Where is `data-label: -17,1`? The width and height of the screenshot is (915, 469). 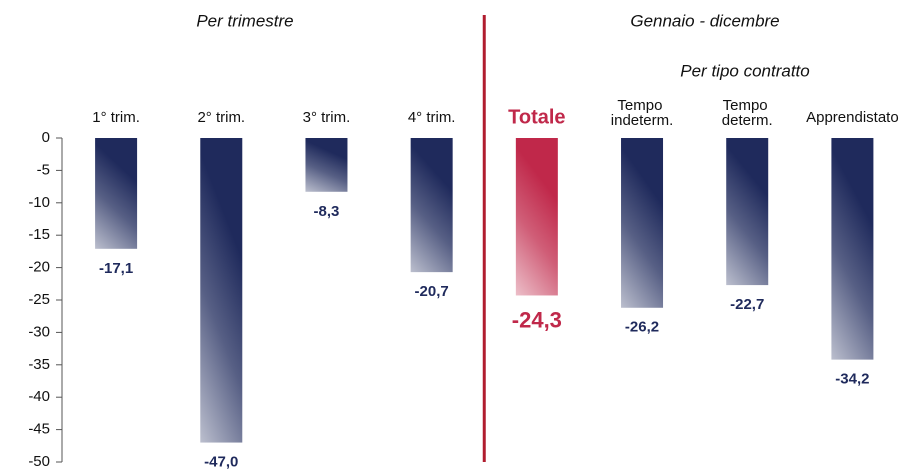 data-label: -17,1 is located at coordinates (116, 268).